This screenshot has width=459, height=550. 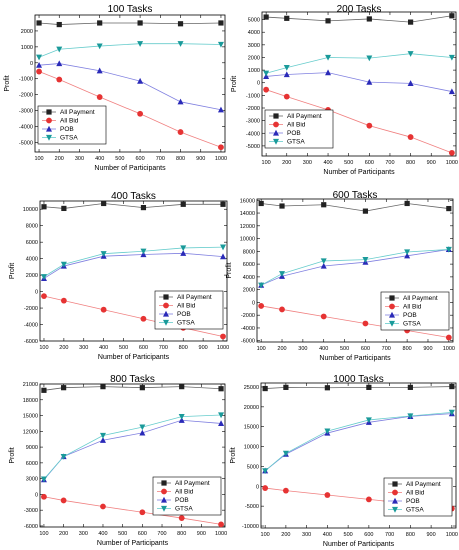 I want to click on y-tick-label: 4000, so click(x=254, y=33).